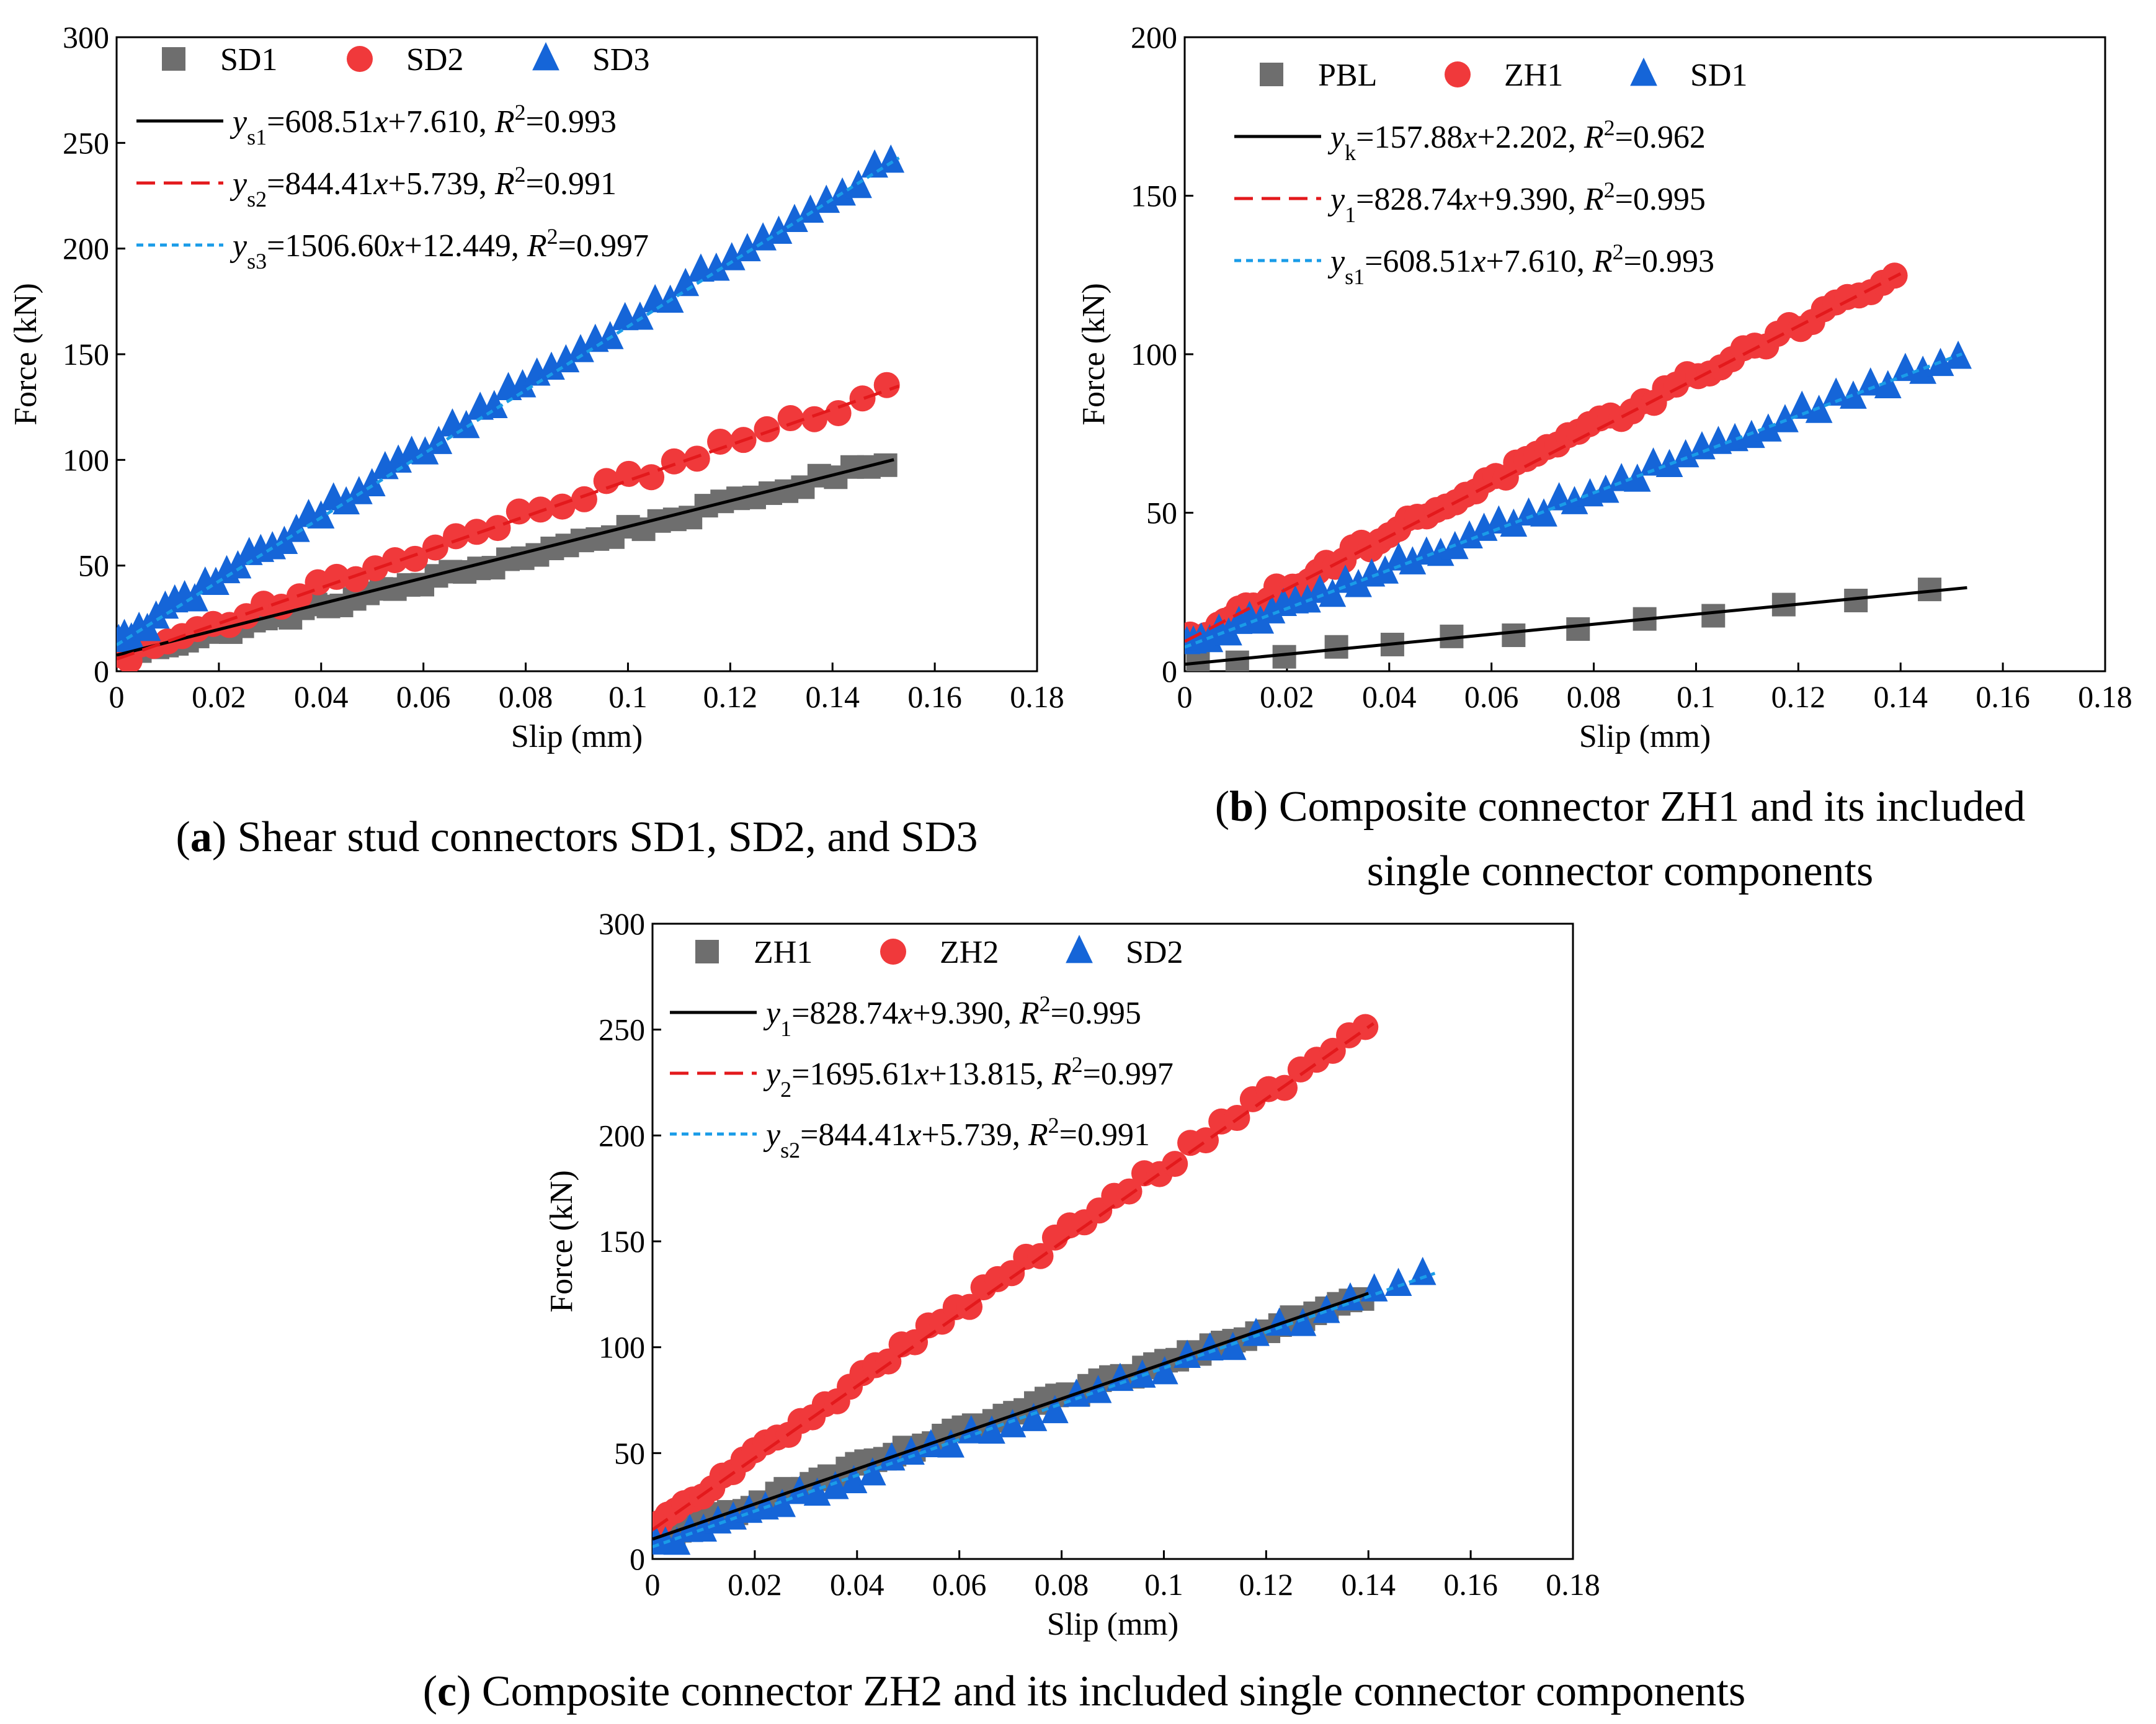 Image resolution: width=2156 pixels, height=1724 pixels. What do you see at coordinates (1620, 871) in the screenshot?
I see `caption-line-2: single connector components` at bounding box center [1620, 871].